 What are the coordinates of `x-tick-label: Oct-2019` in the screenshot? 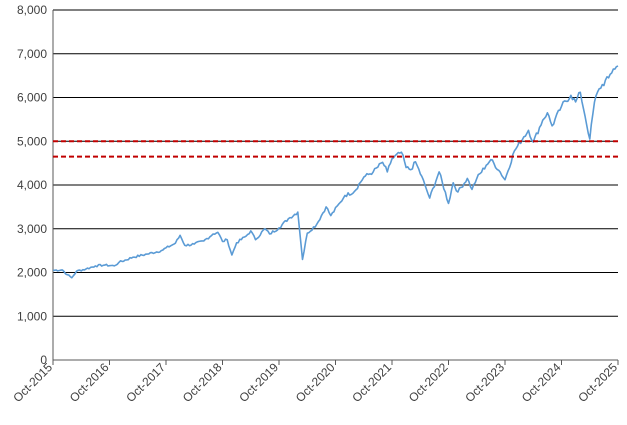 It's located at (258, 382).